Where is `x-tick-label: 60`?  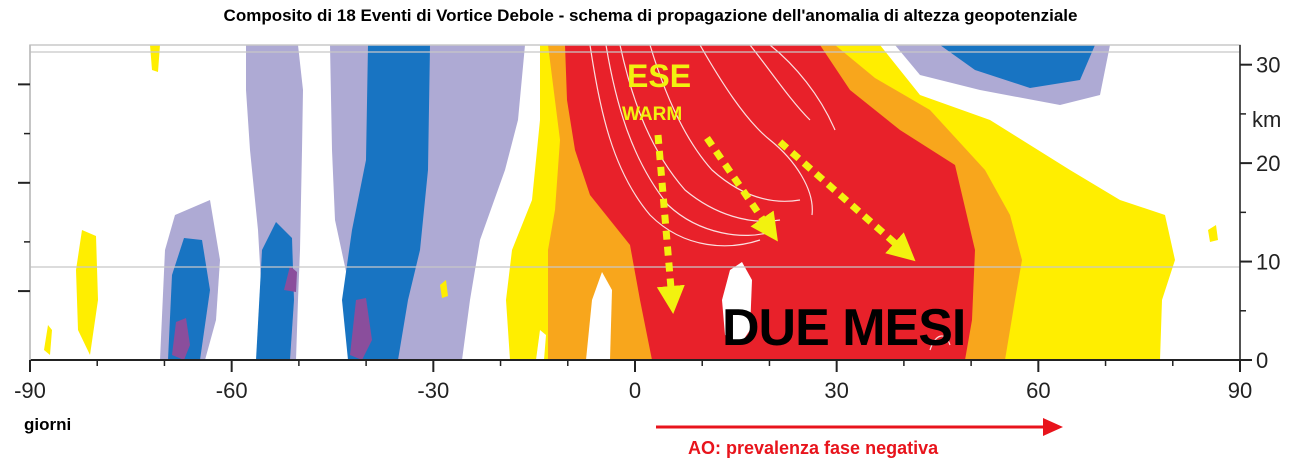 x-tick-label: 60 is located at coordinates (1038, 390).